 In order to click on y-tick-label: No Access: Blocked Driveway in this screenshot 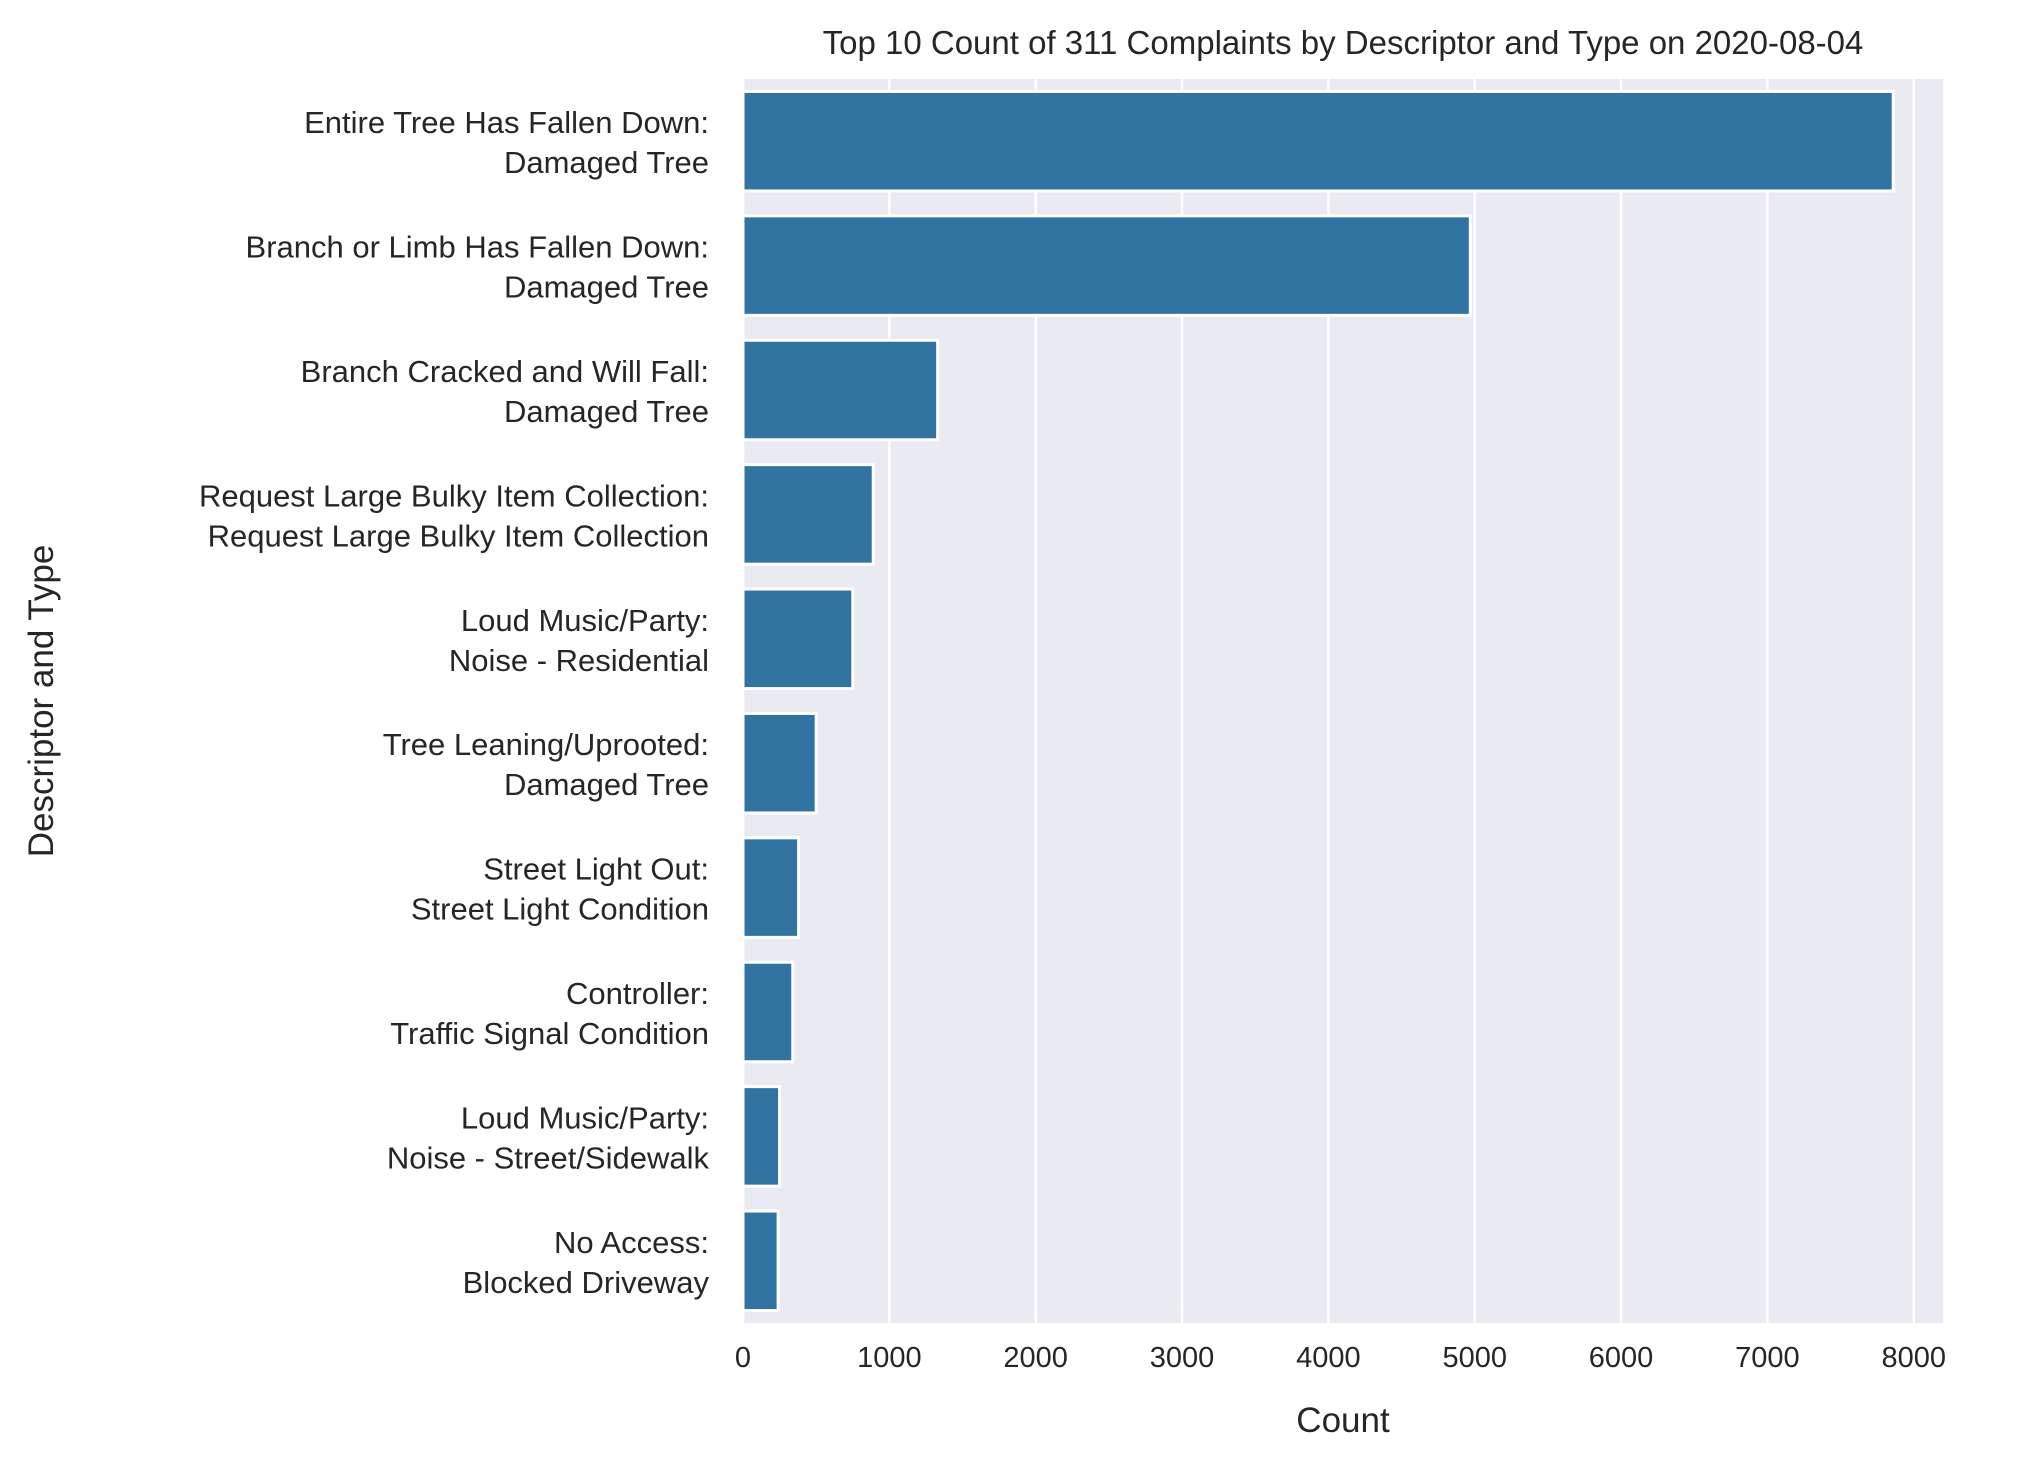, I will do `click(586, 1262)`.